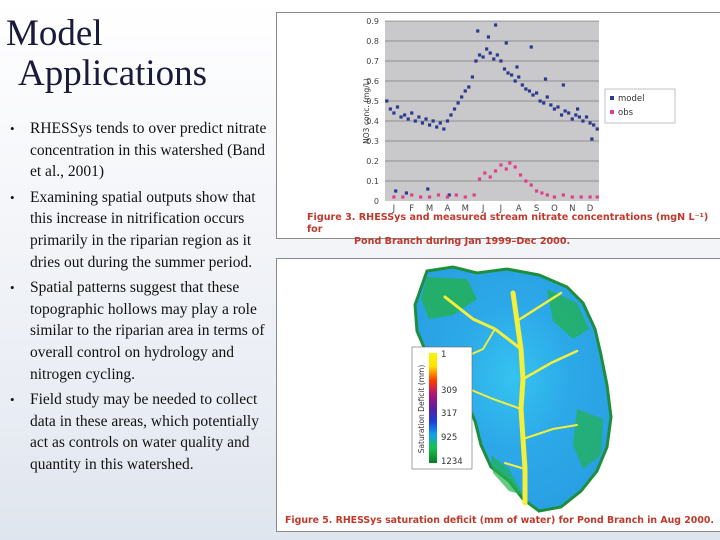 The height and width of the screenshot is (540, 720). What do you see at coordinates (640, 106) in the screenshot?
I see `legend-box` at bounding box center [640, 106].